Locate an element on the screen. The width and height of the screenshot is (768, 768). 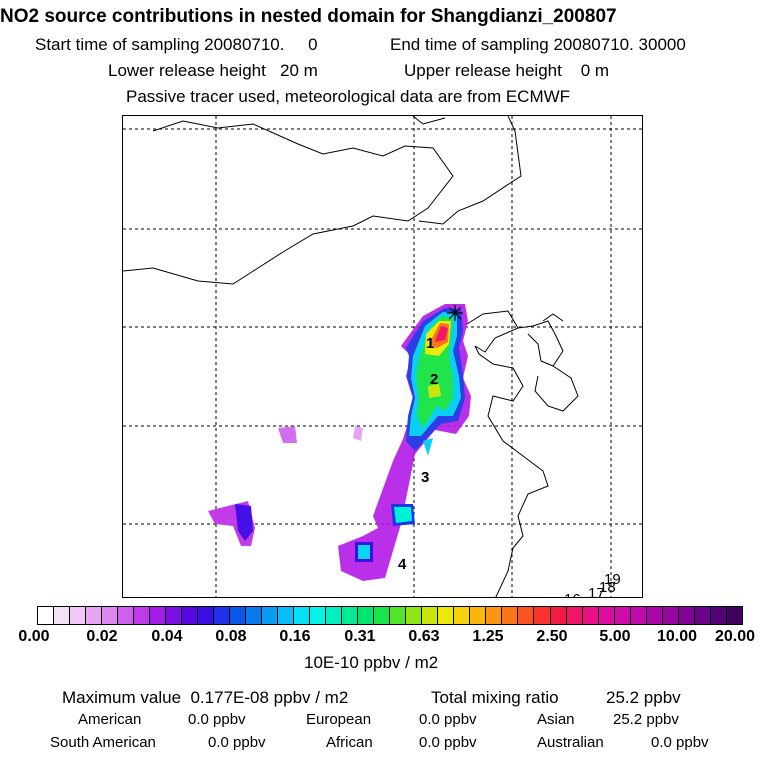
total-mixing-value: 25.2 ppbv is located at coordinates (643, 697).